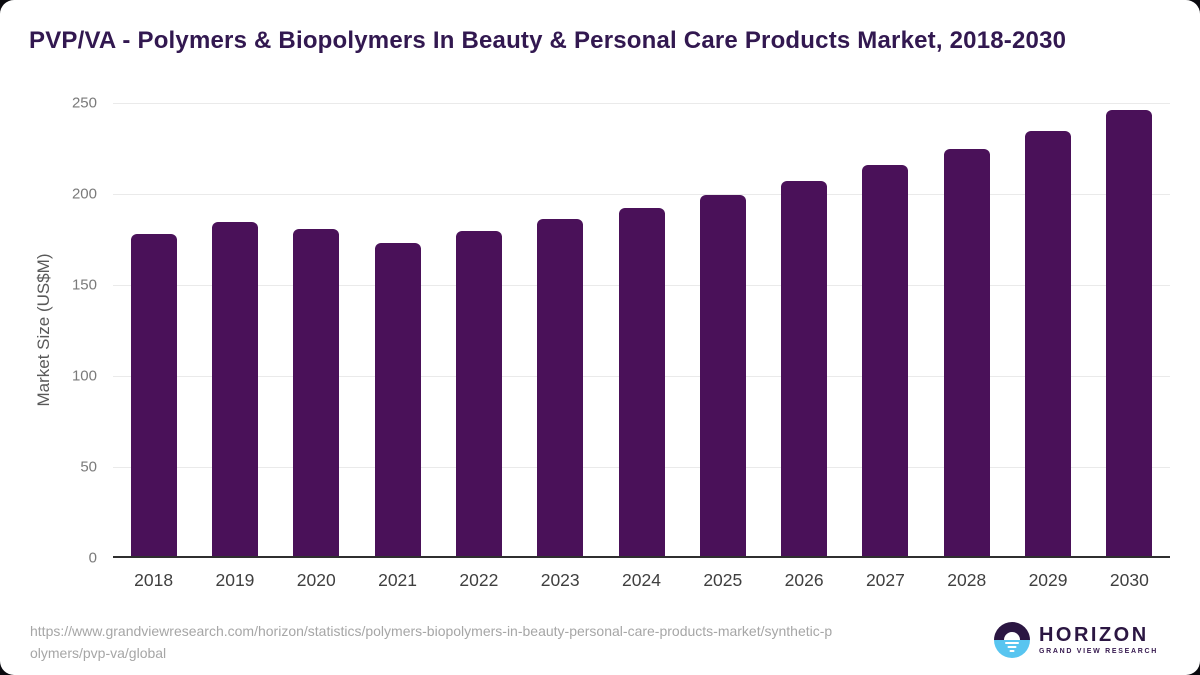 The image size is (1200, 675). I want to click on y-tick-label-0: 0, so click(92, 558).